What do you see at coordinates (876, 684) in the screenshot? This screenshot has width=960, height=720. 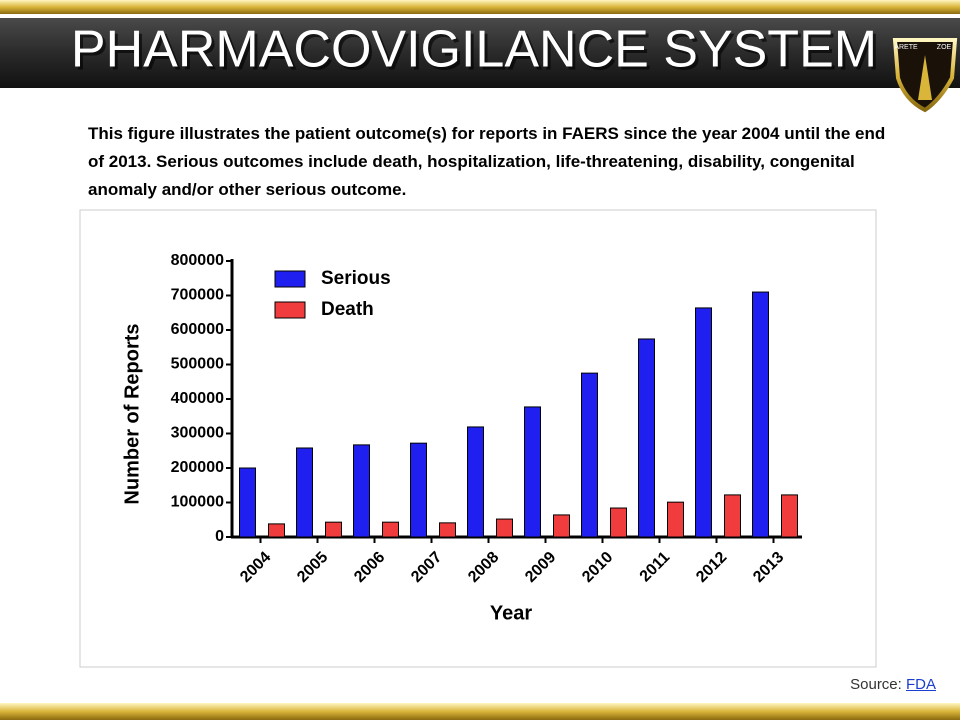 I see `source-label: Source:` at bounding box center [876, 684].